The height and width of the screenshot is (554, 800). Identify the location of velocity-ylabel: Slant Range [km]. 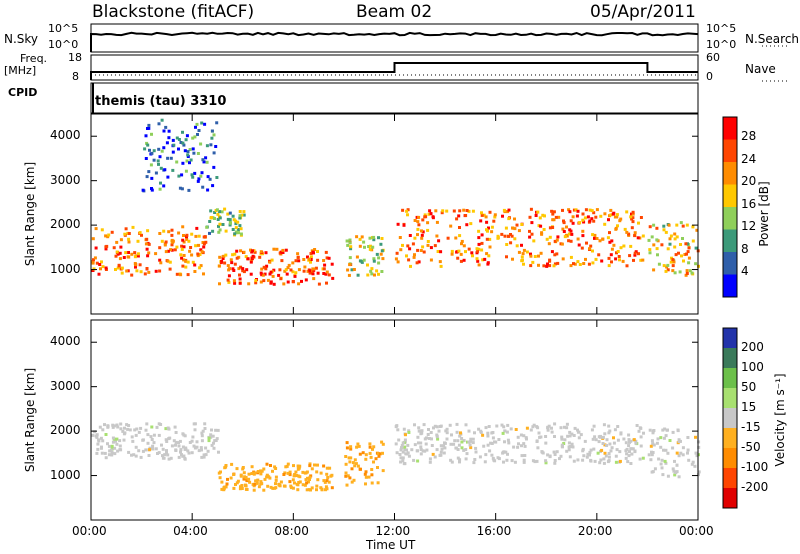
(30, 420).